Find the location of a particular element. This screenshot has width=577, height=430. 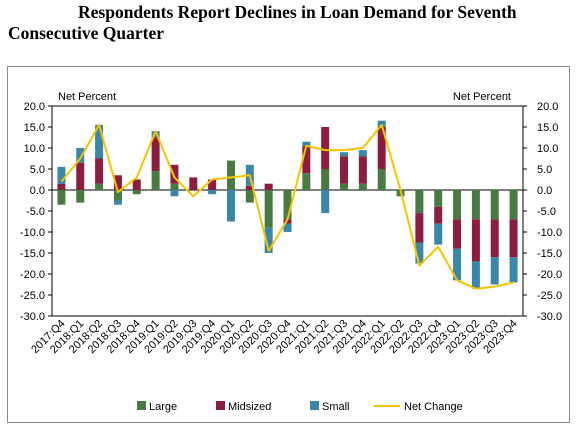

left-y-tick-label: -15.0 is located at coordinates (32, 254).